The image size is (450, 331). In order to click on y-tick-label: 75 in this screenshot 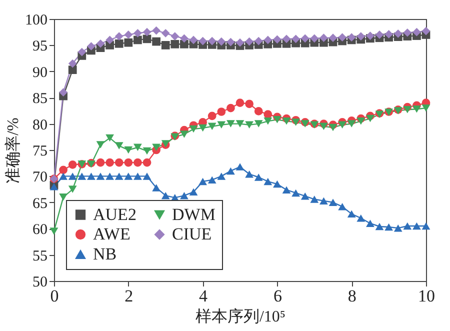, I will do `click(40, 152)`.